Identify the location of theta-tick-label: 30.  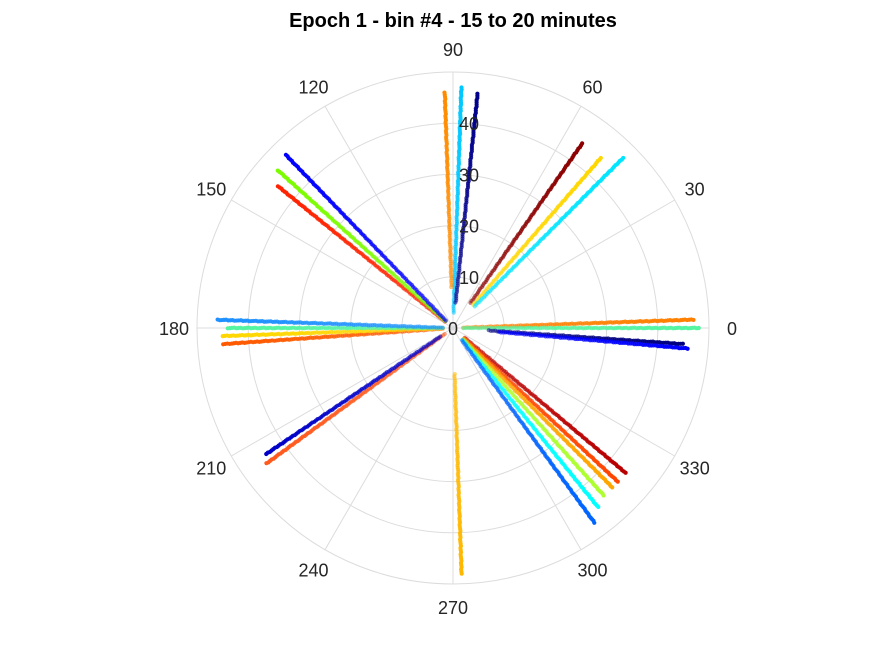
(695, 190).